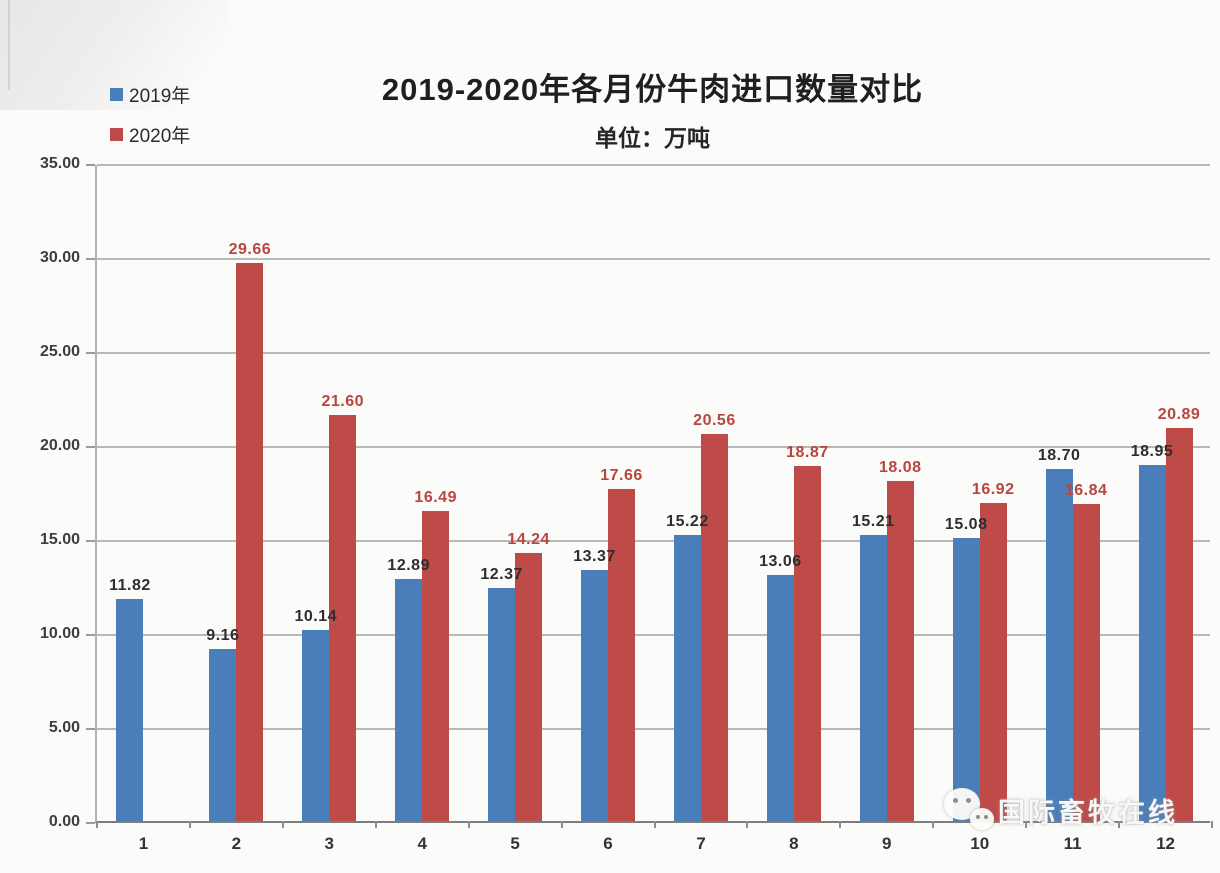 The height and width of the screenshot is (873, 1220). What do you see at coordinates (236, 843) in the screenshot?
I see `x-tick-label: 2` at bounding box center [236, 843].